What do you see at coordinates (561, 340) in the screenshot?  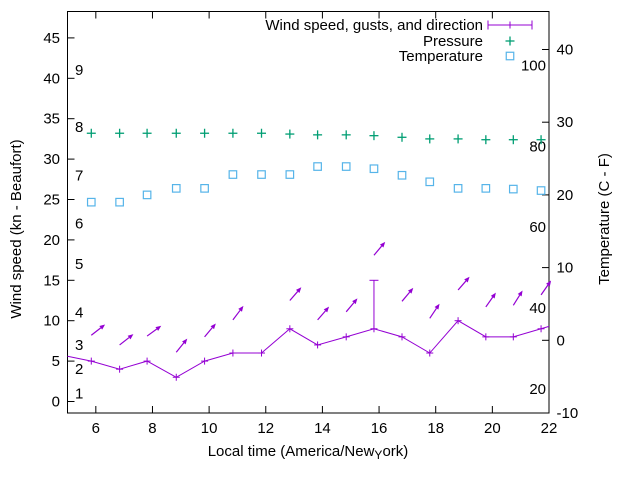 I see `temp-tick-label: 0` at bounding box center [561, 340].